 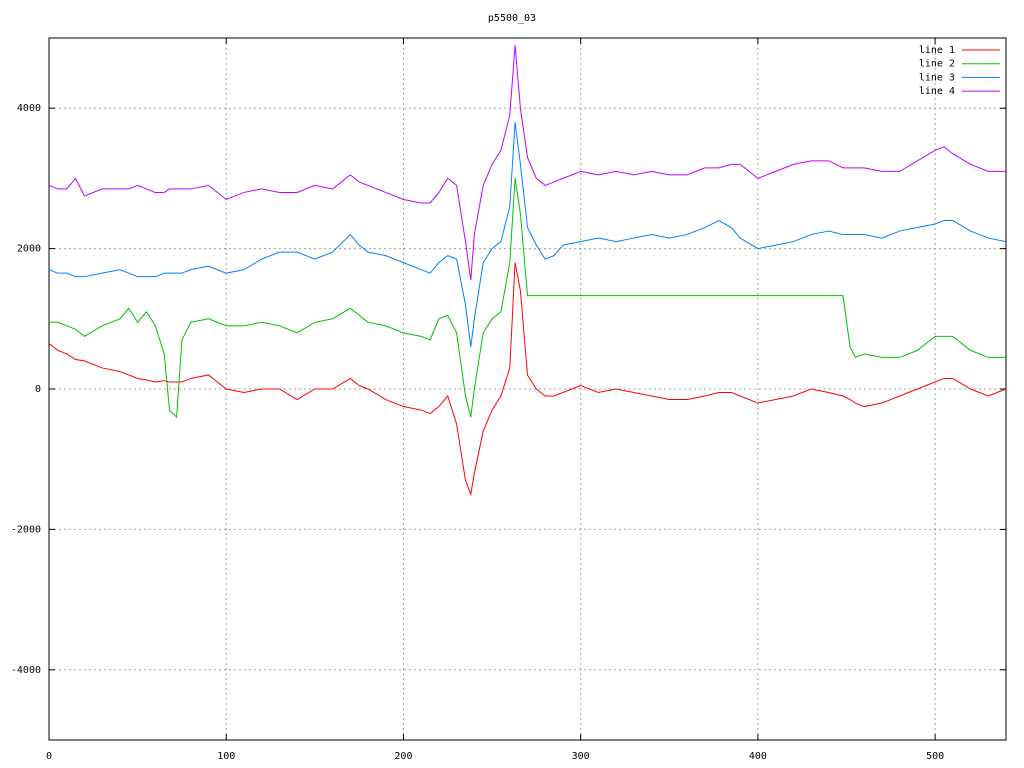 What do you see at coordinates (512, 18) in the screenshot?
I see `chart-title: p5500_03` at bounding box center [512, 18].